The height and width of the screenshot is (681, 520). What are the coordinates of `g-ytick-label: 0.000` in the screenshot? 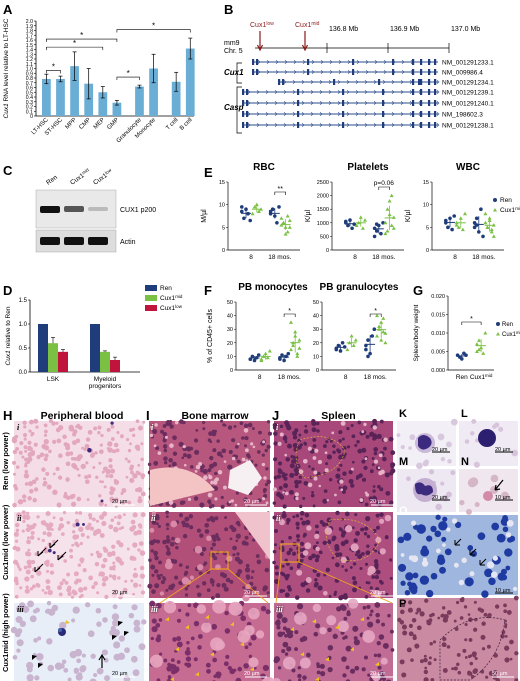 It's located at (438, 371).